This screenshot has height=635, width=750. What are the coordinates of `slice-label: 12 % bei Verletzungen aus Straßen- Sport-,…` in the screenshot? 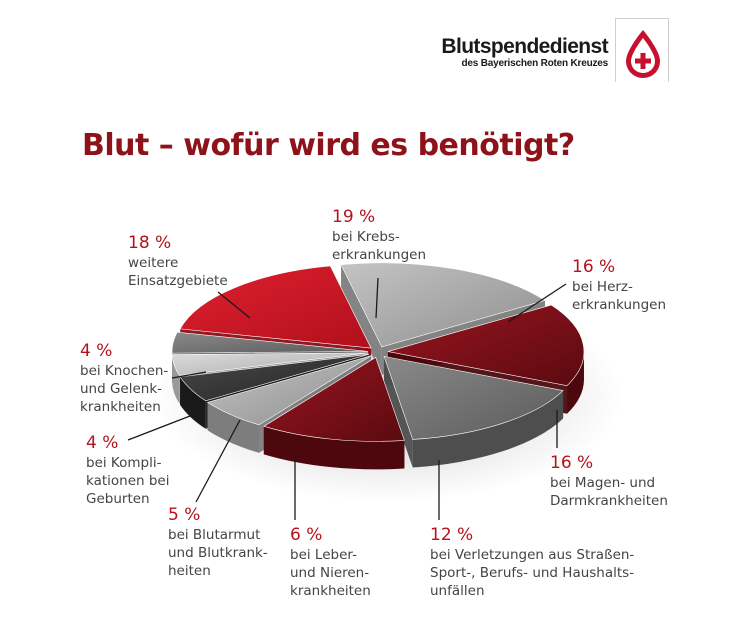 It's located at (532, 562).